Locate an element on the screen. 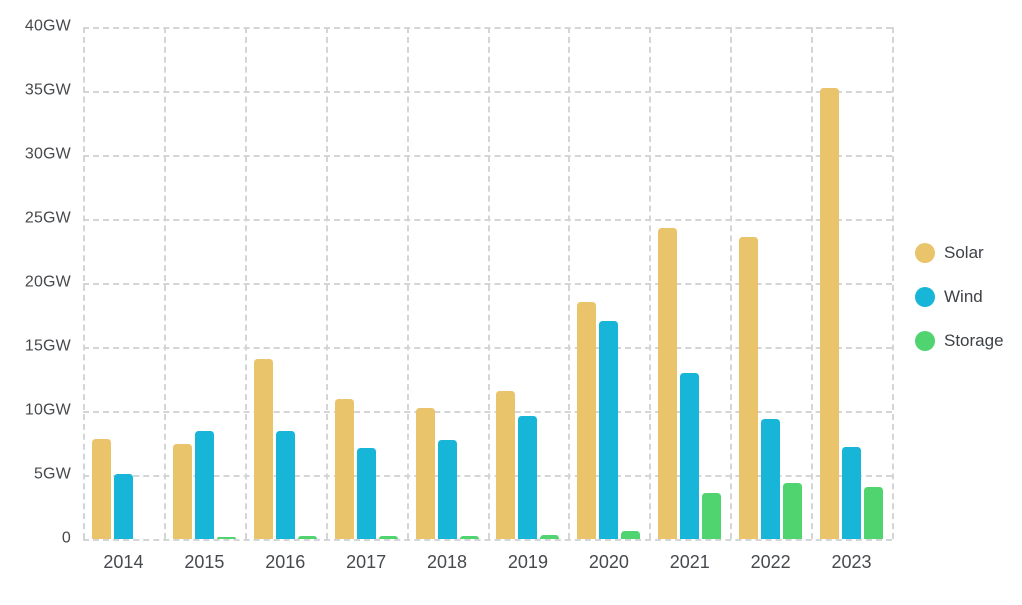  legend: Solar Wind Storage is located at coordinates (959, 308).